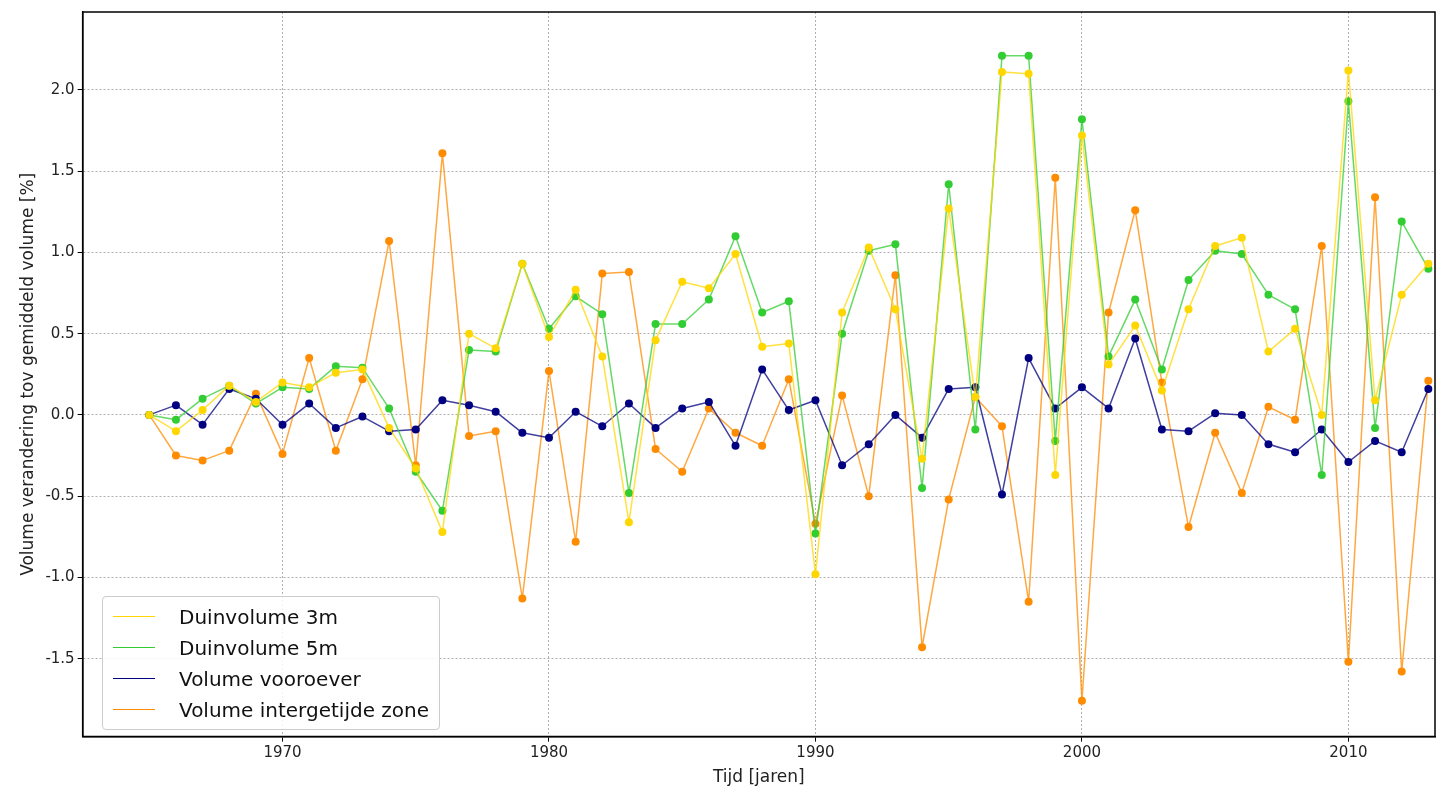  Describe the element at coordinates (270, 678) in the screenshot. I see `legend-label: Volume vooroever` at that location.